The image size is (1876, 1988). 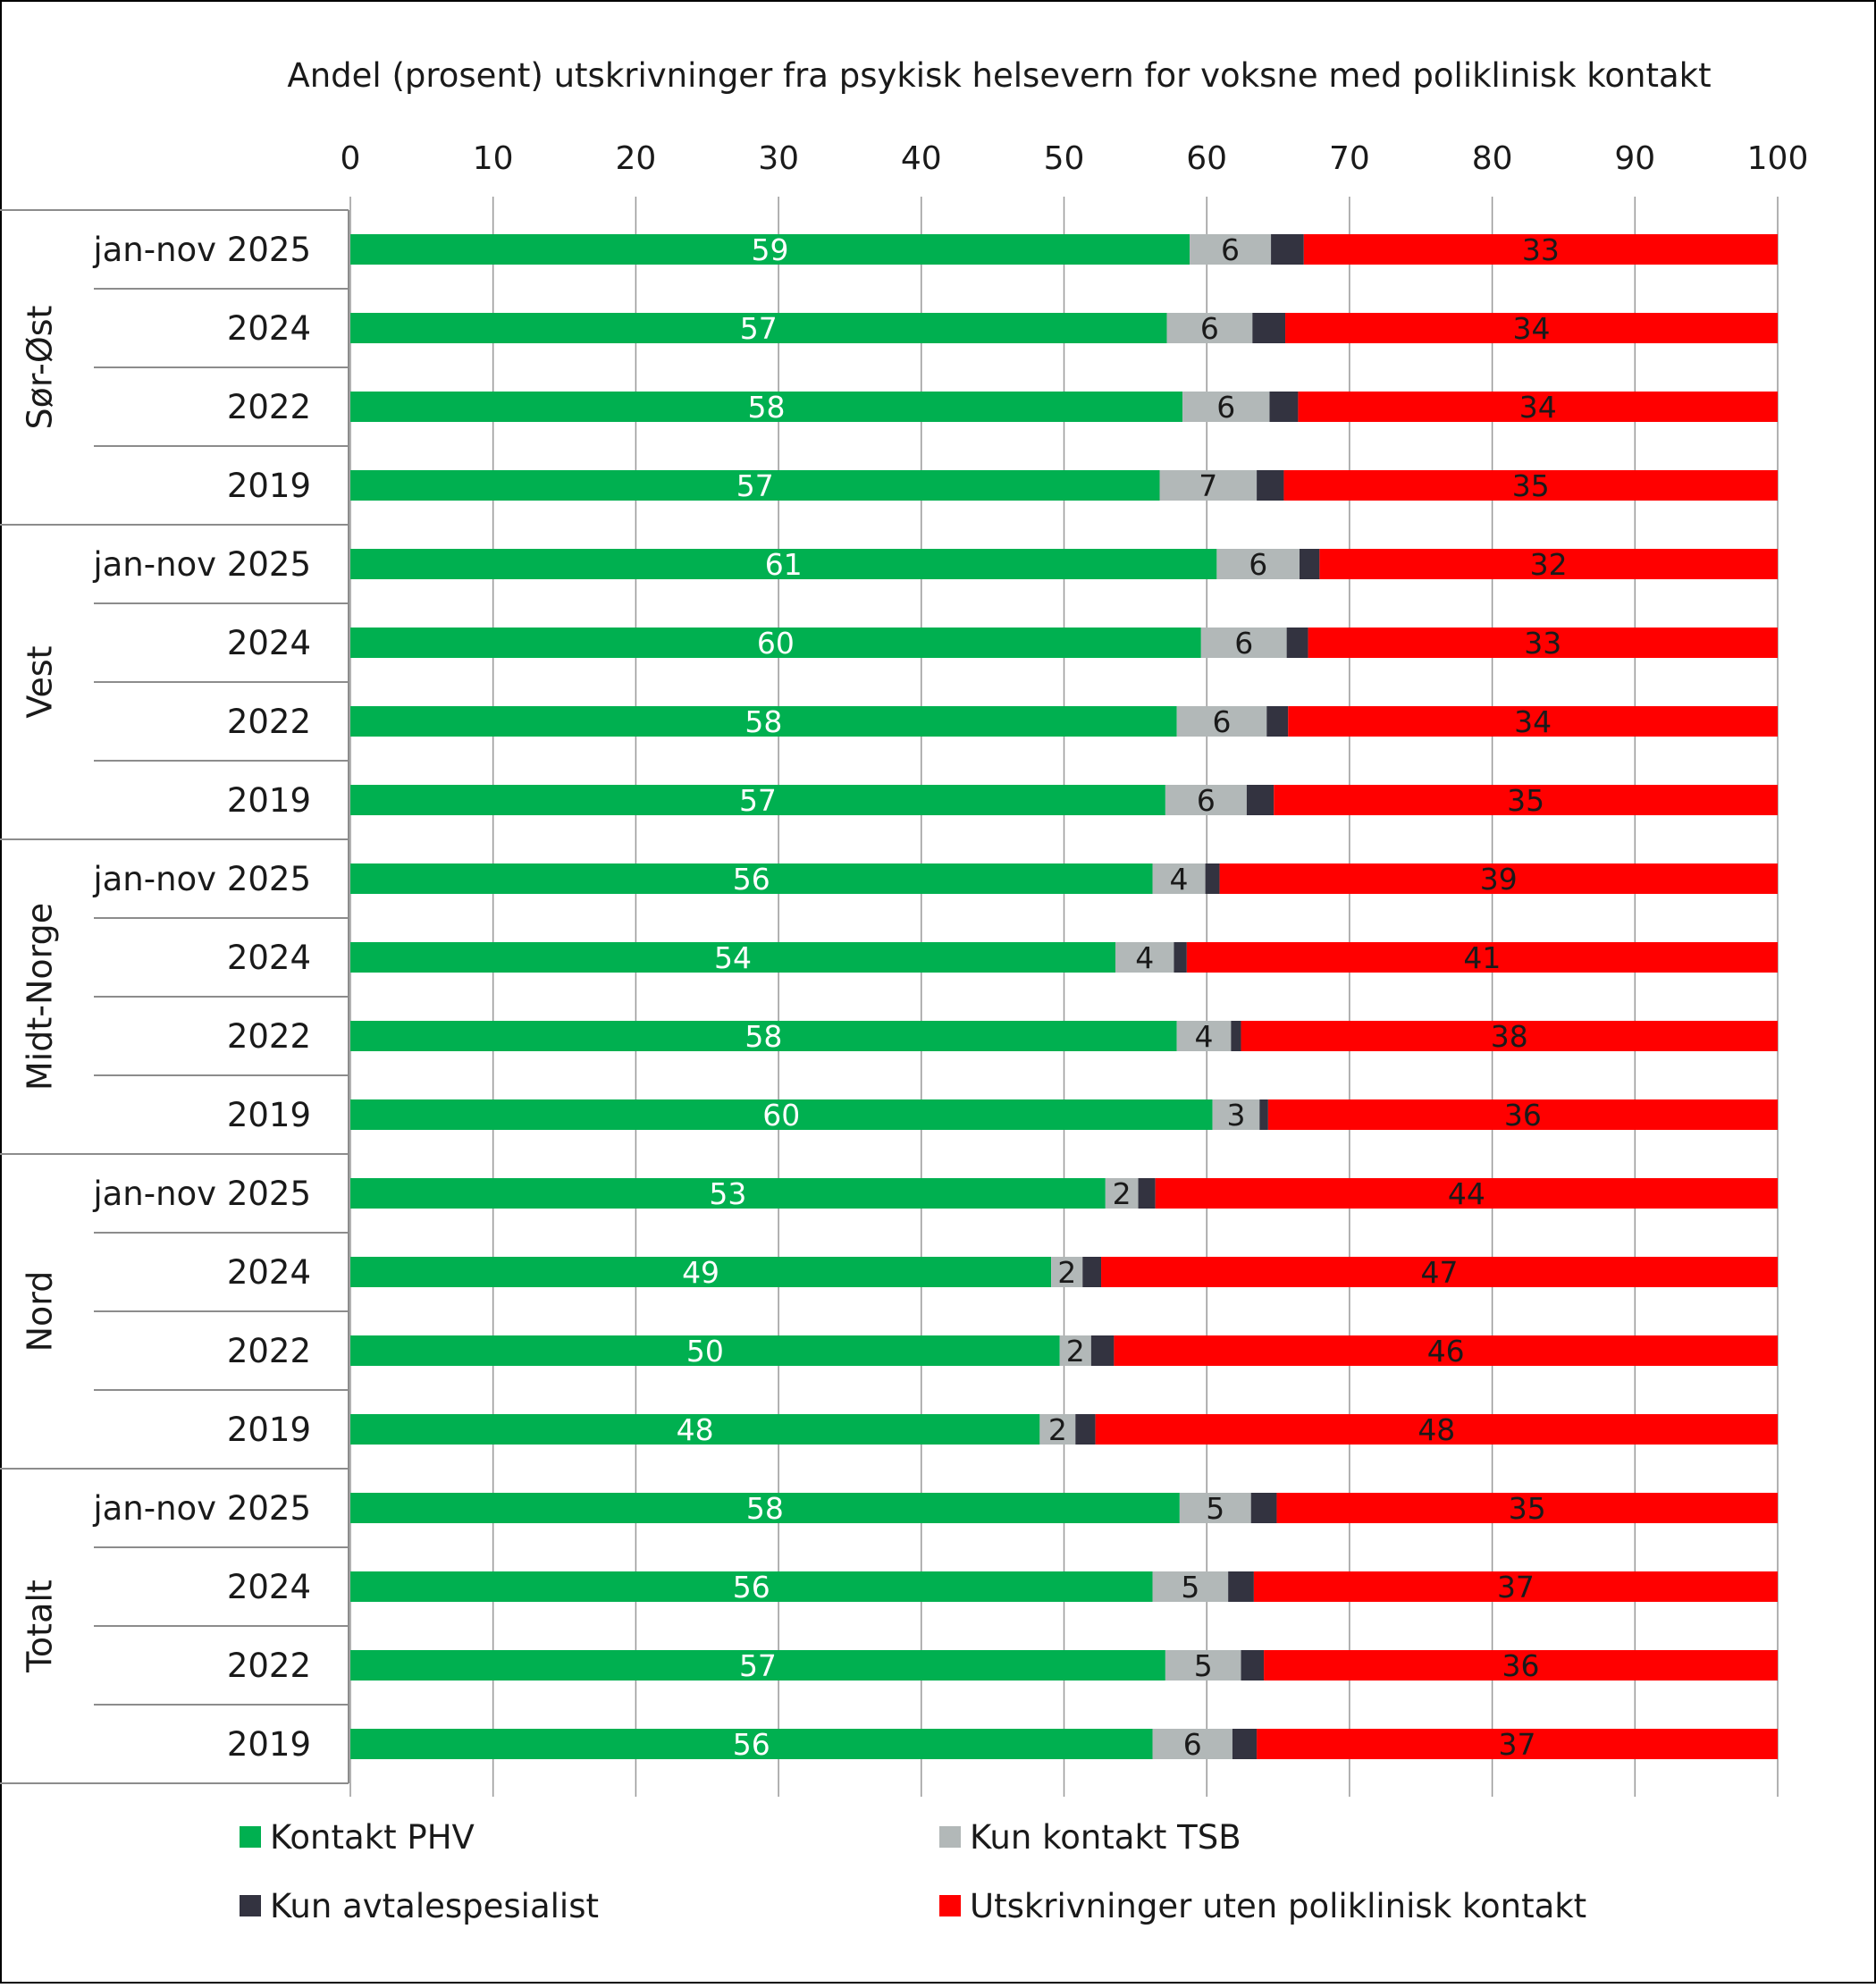 I want to click on group-label: Nord, so click(x=40, y=1311).